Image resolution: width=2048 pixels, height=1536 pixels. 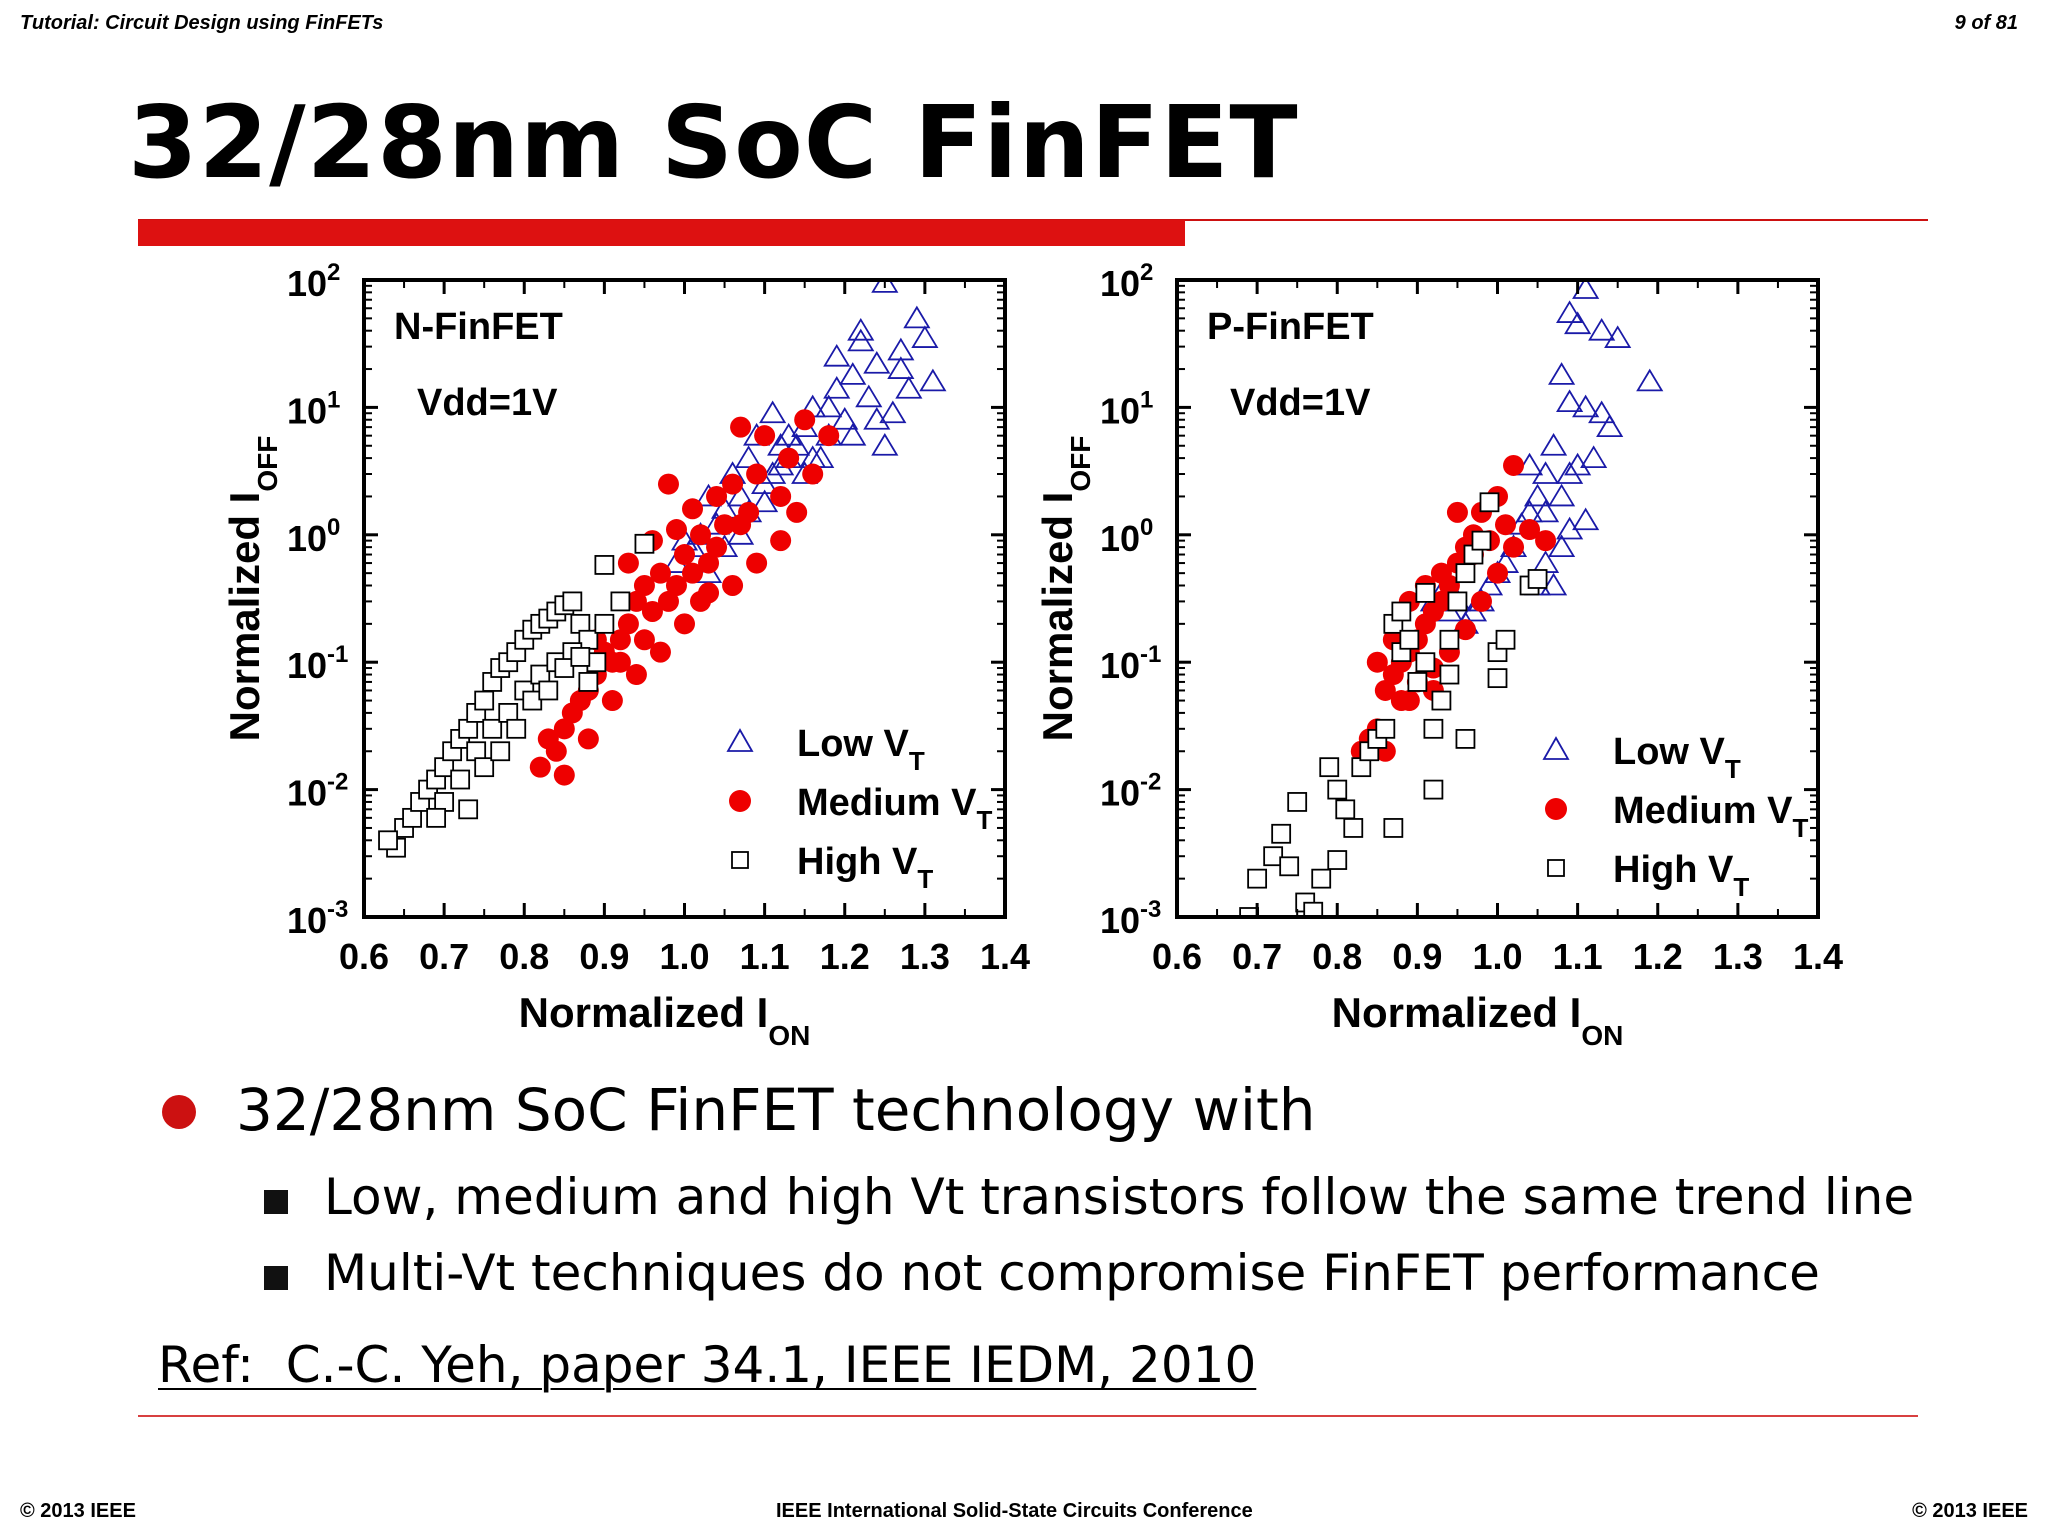 What do you see at coordinates (765, 956) in the screenshot?
I see `chart-n-x-tick-label: 1.1` at bounding box center [765, 956].